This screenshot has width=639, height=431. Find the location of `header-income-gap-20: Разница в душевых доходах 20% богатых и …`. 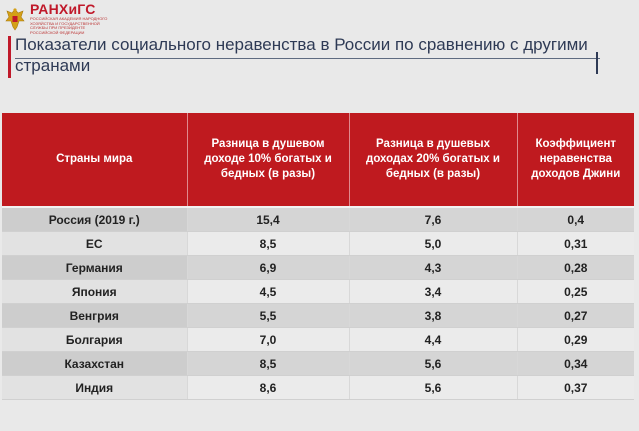

header-income-gap-20: Разница в душевых доходах 20% богатых и … is located at coordinates (433, 160).